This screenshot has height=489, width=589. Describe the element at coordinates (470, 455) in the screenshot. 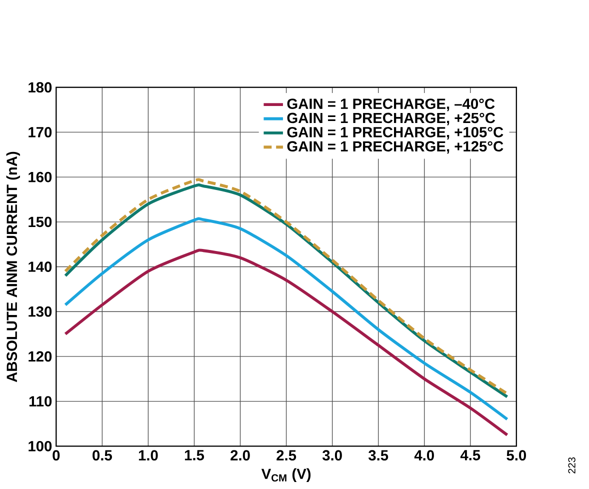

I see `x-tick-label: 4.5` at that location.